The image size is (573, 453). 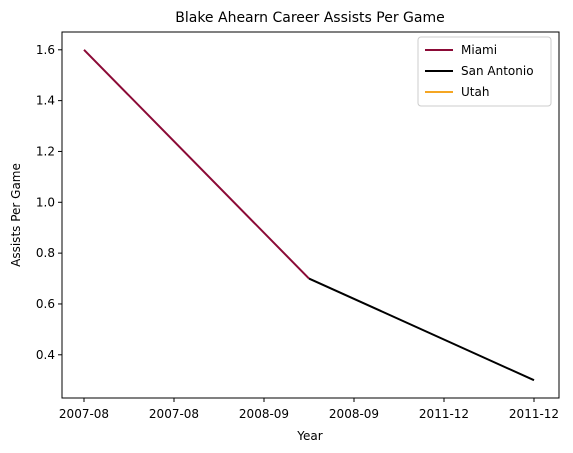 I want to click on legend-label-utah: Utah, so click(x=475, y=92).